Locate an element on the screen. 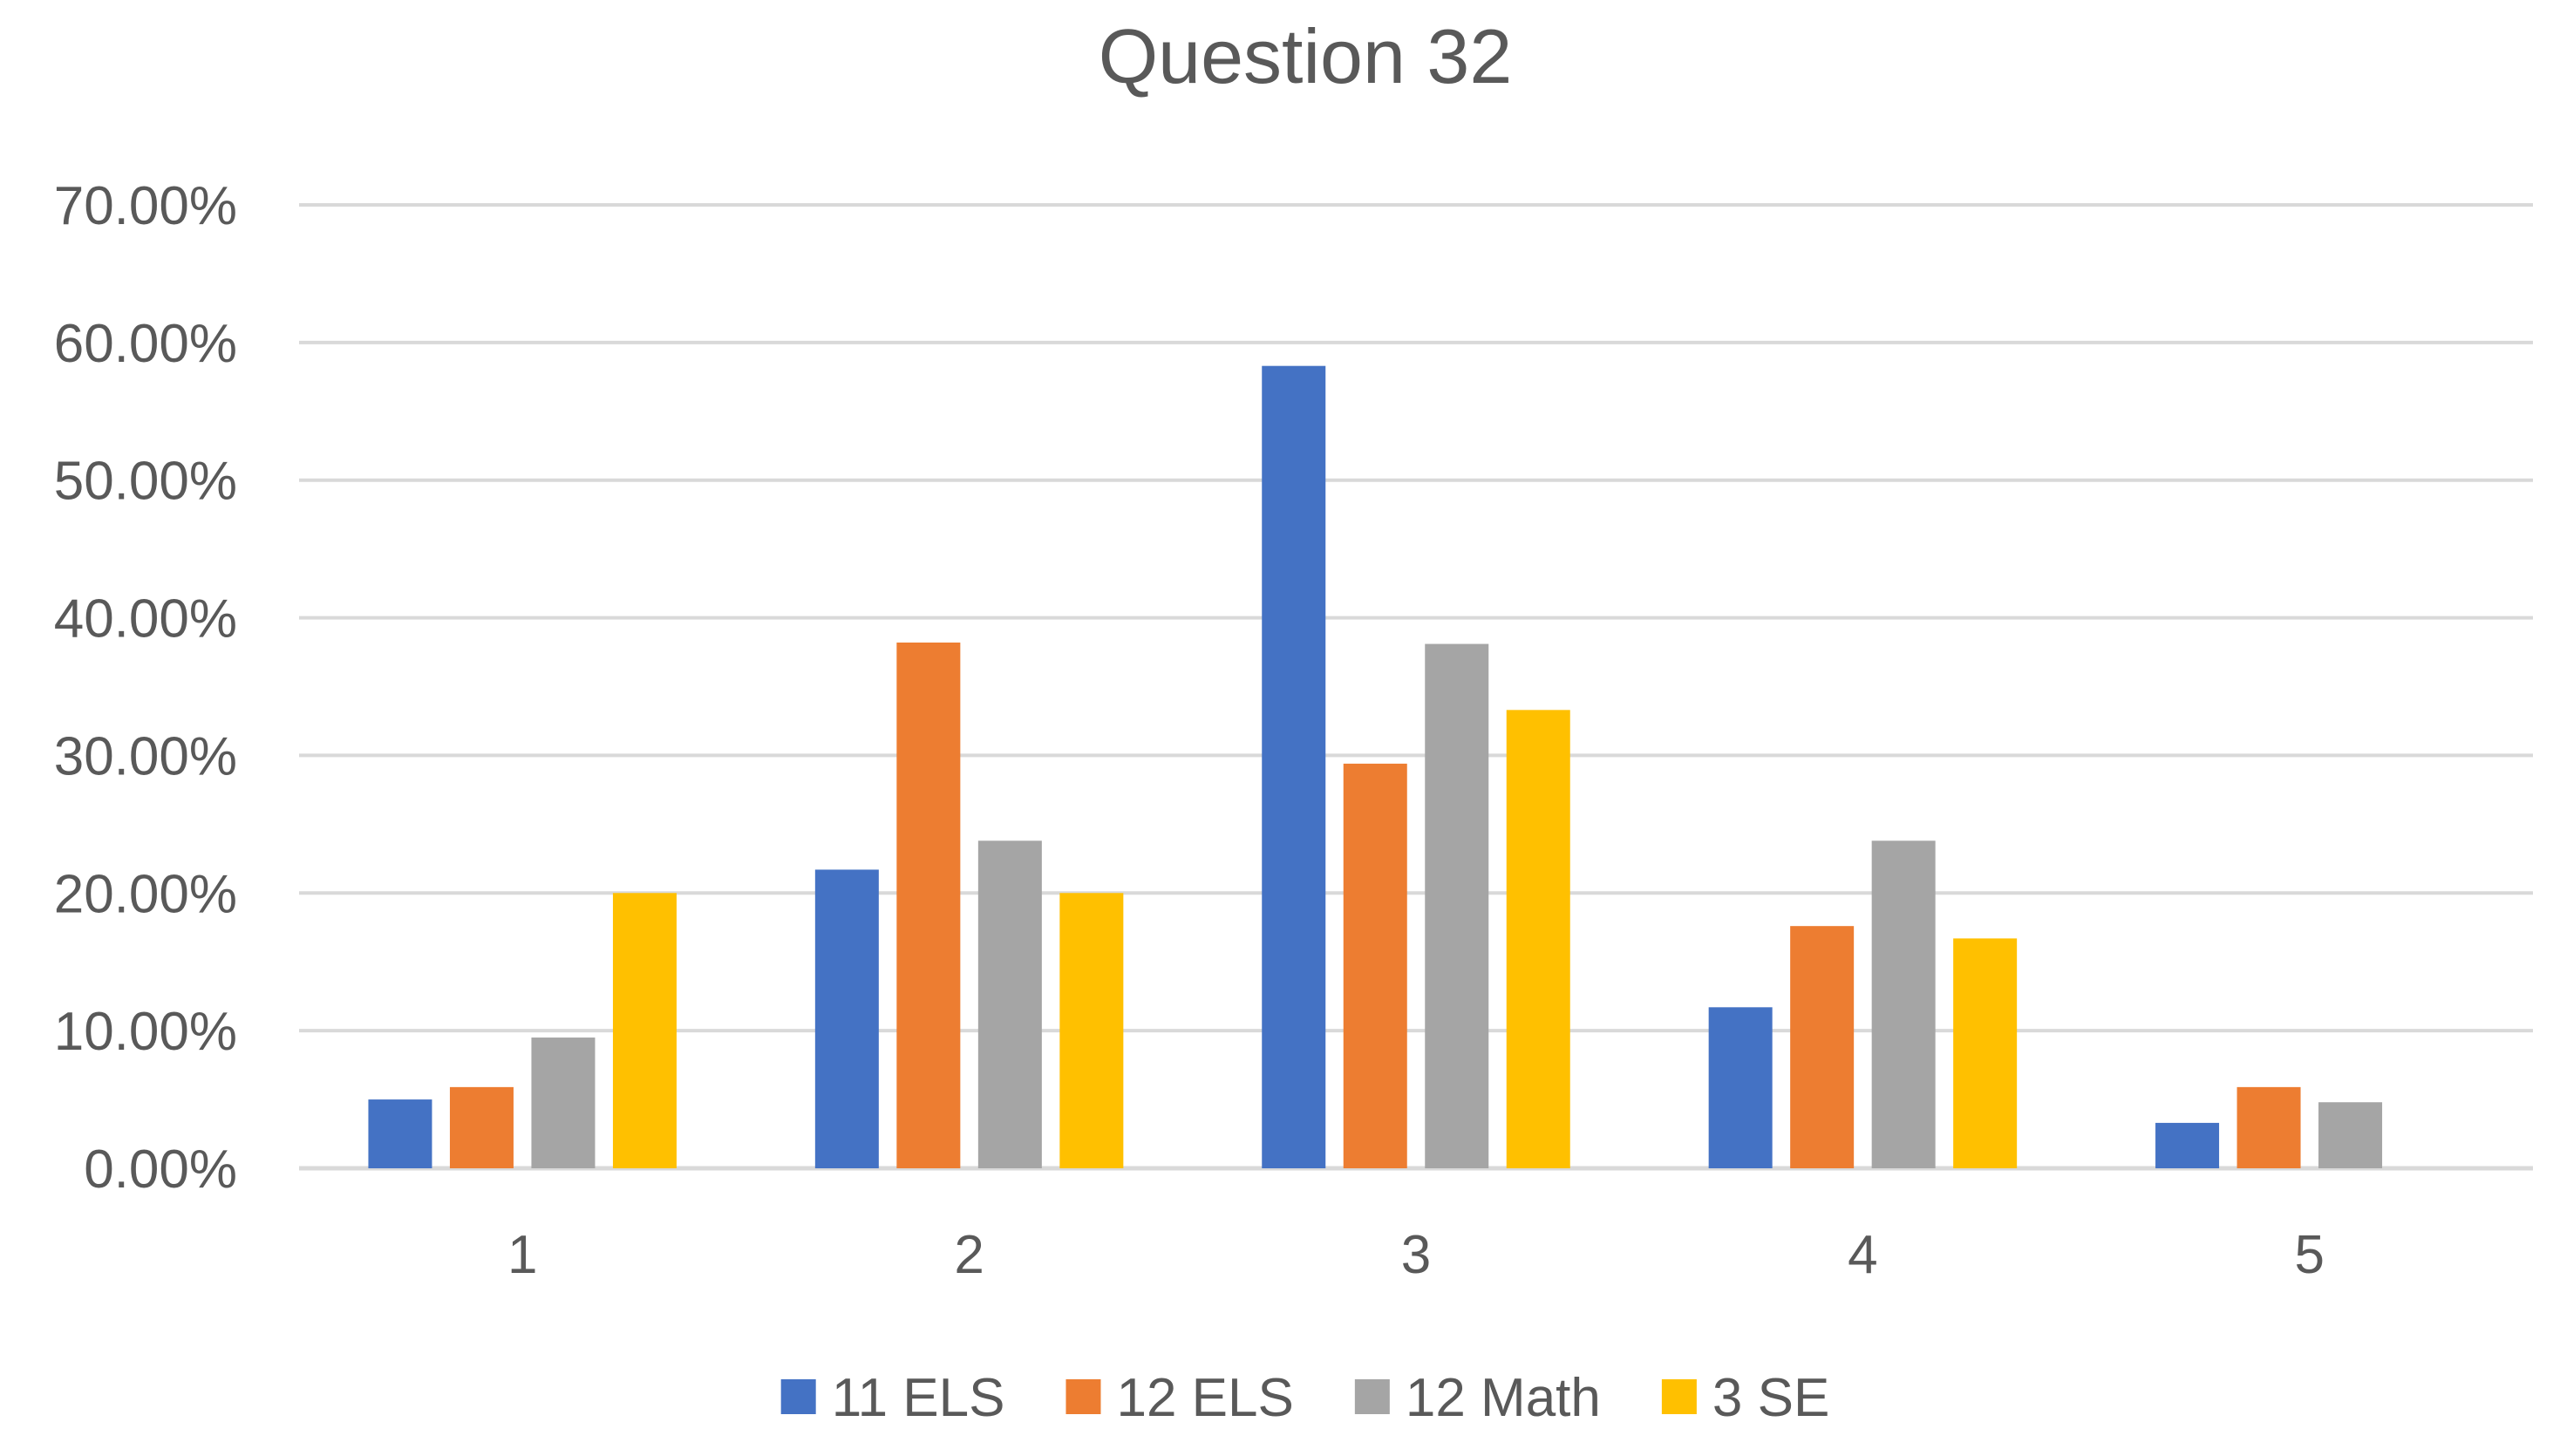 The image size is (2553, 1456). chart-title: Question 32 is located at coordinates (1306, 56).